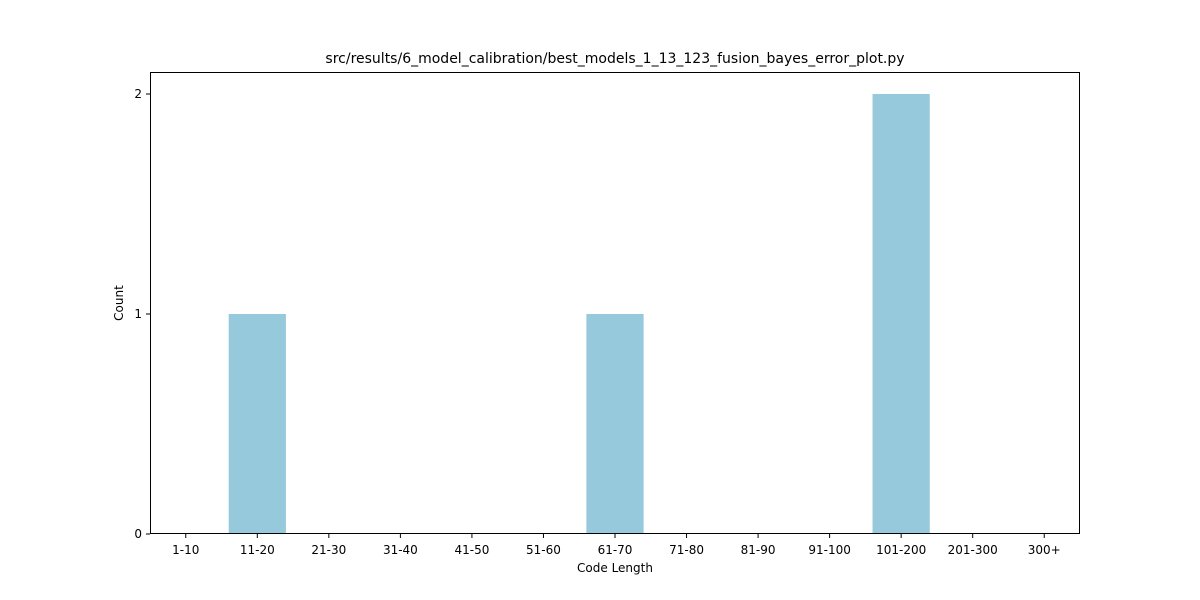  Describe the element at coordinates (138, 534) in the screenshot. I see `y-tick-label: 0` at that location.